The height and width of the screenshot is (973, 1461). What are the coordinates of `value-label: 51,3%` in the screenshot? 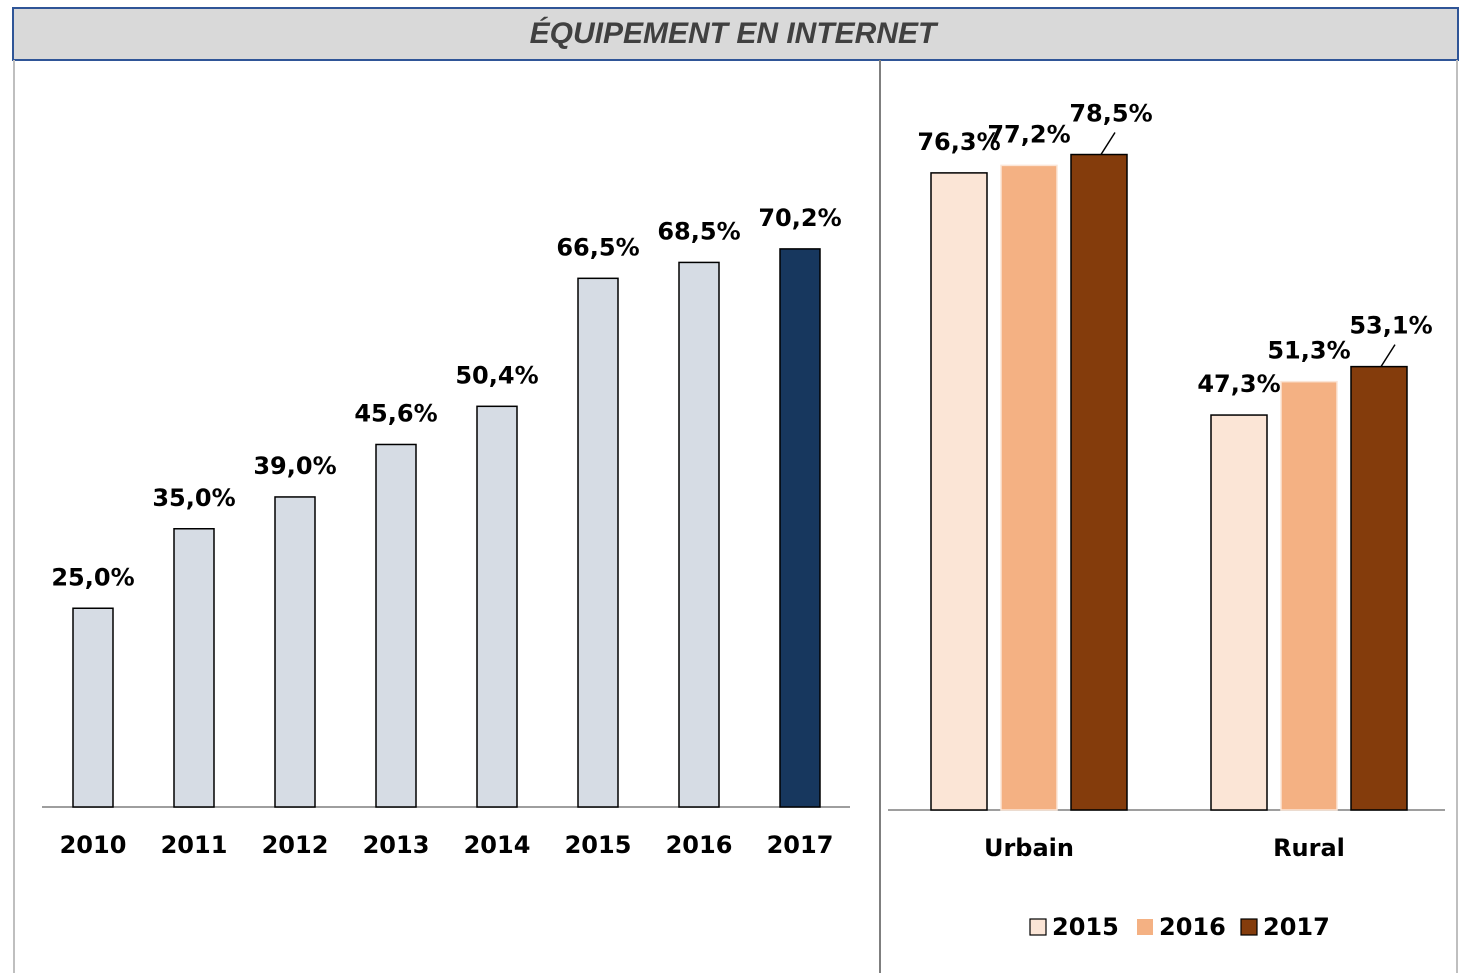 It's located at (1308, 351).